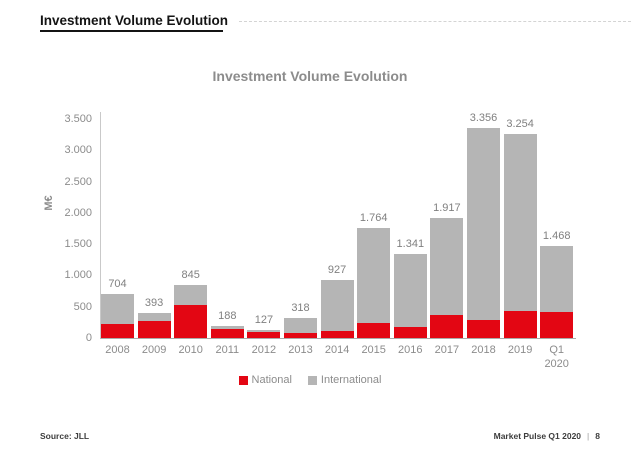  I want to click on bar-value-label: 188, so click(227, 316).